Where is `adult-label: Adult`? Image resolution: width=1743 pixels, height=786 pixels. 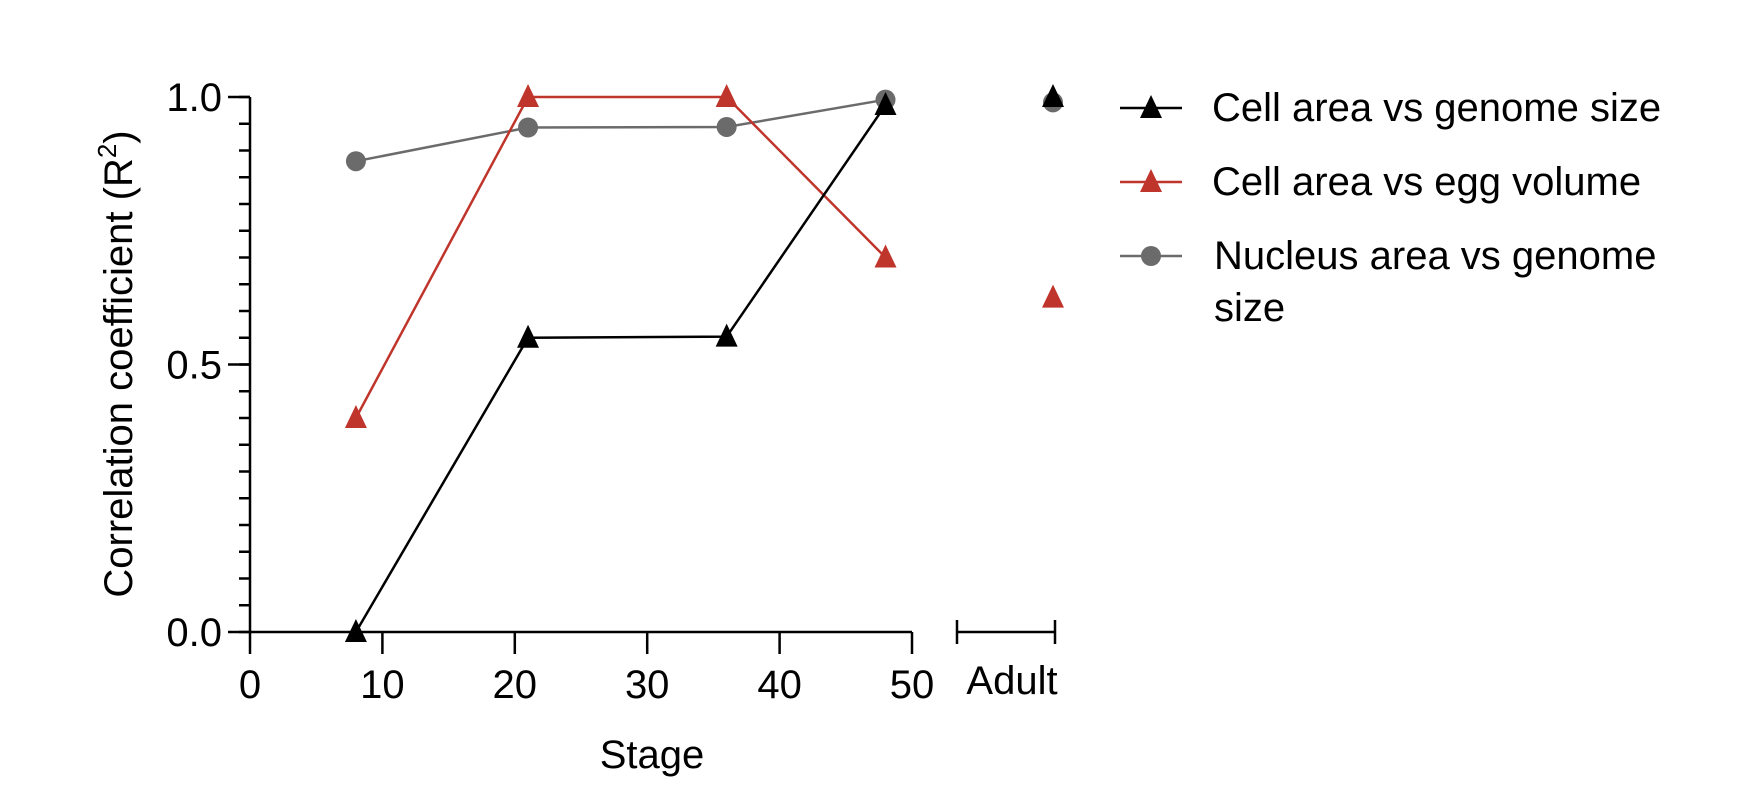
adult-label: Adult is located at coordinates (1011, 681).